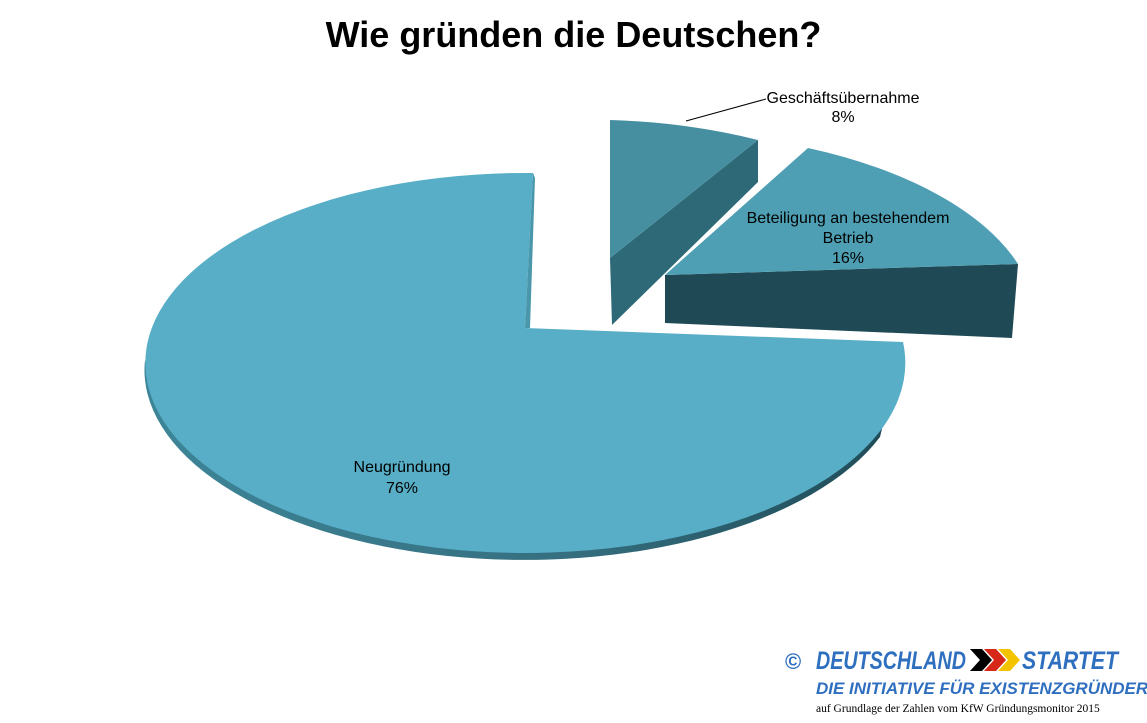 This screenshot has height=723, width=1147. What do you see at coordinates (402, 467) in the screenshot?
I see `label-neugruendung: Neugründung` at bounding box center [402, 467].